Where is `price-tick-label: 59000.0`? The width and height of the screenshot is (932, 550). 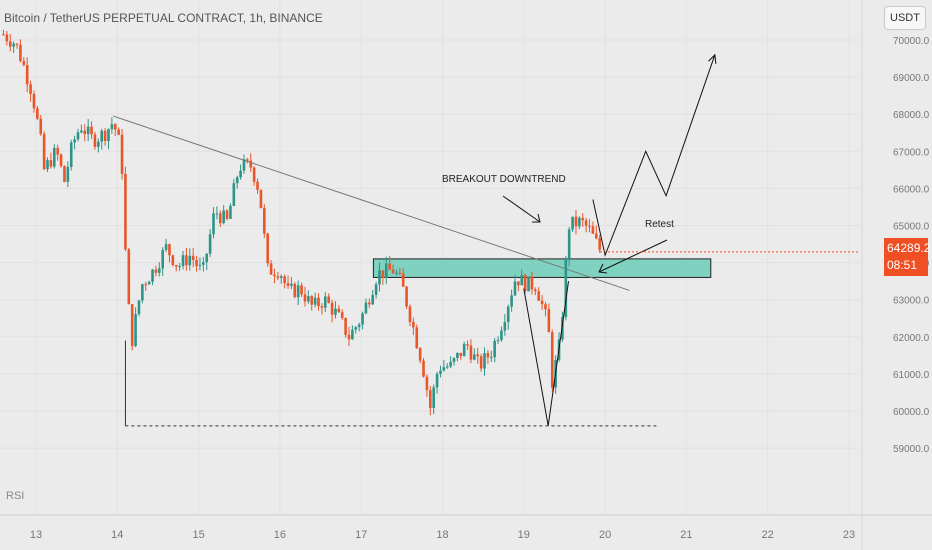 price-tick-label: 59000.0 is located at coordinates (911, 449).